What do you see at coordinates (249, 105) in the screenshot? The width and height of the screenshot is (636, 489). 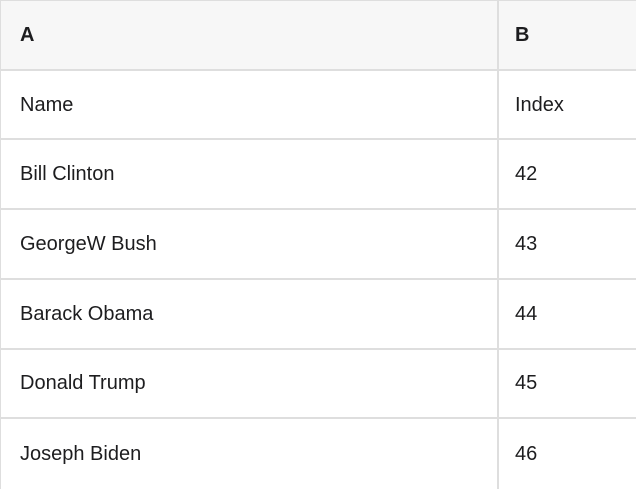 I see `cell-a1: Name` at bounding box center [249, 105].